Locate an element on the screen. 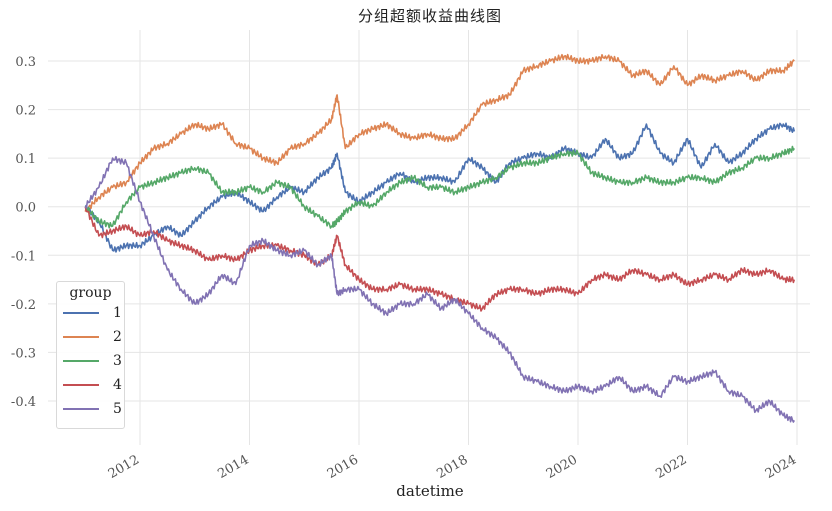 The height and width of the screenshot is (511, 832). legend: group 1 2 3 4 5 is located at coordinates (90, 355).